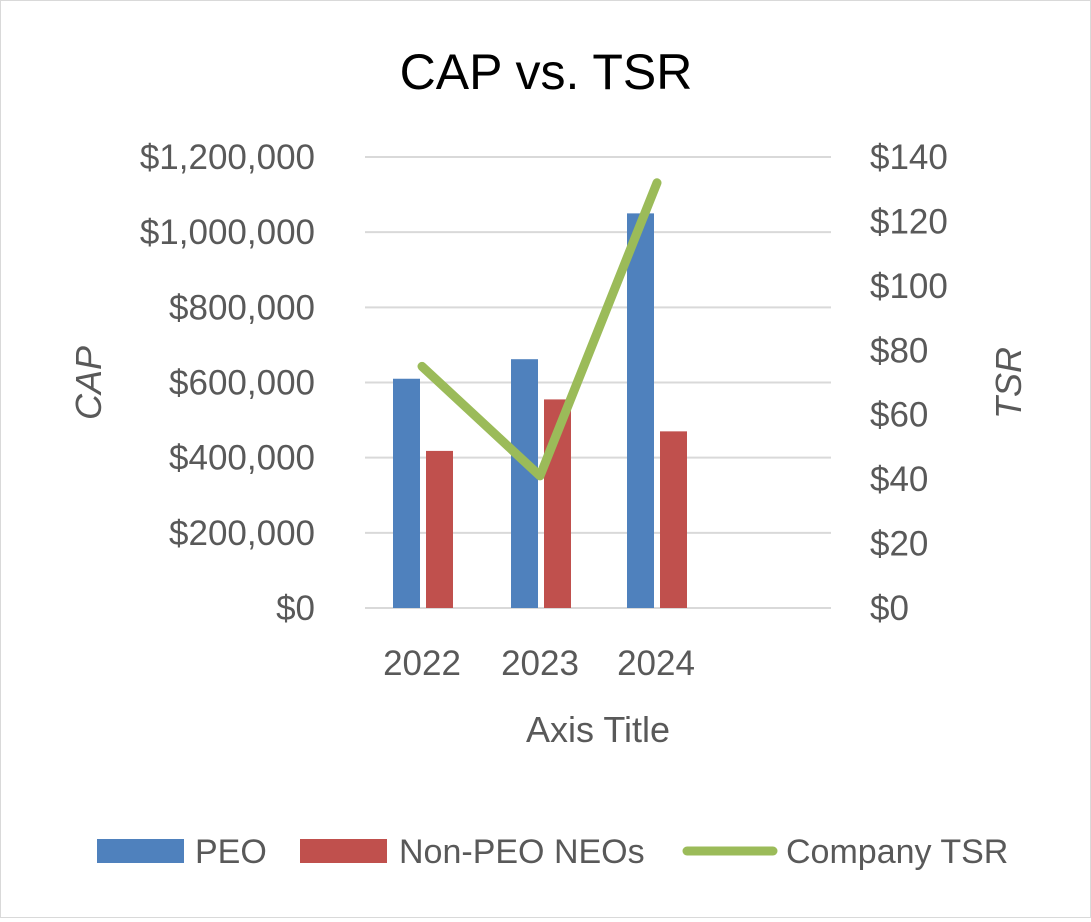 Image resolution: width=1091 pixels, height=922 pixels. What do you see at coordinates (909, 221) in the screenshot?
I see `y2-tick-label: $120` at bounding box center [909, 221].